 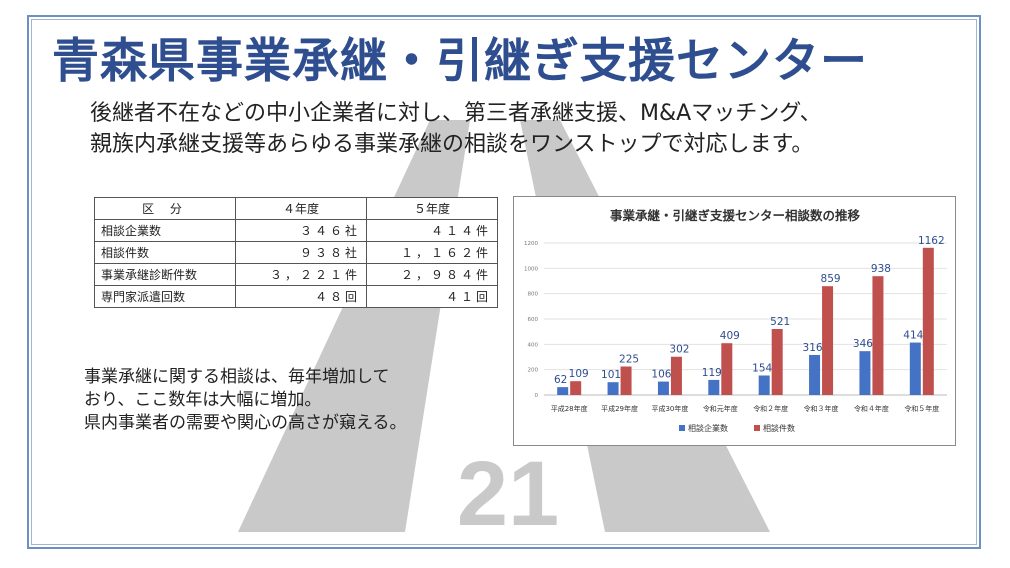 I want to click on table-cell-label: 専門家派遣回数, so click(x=165, y=296).